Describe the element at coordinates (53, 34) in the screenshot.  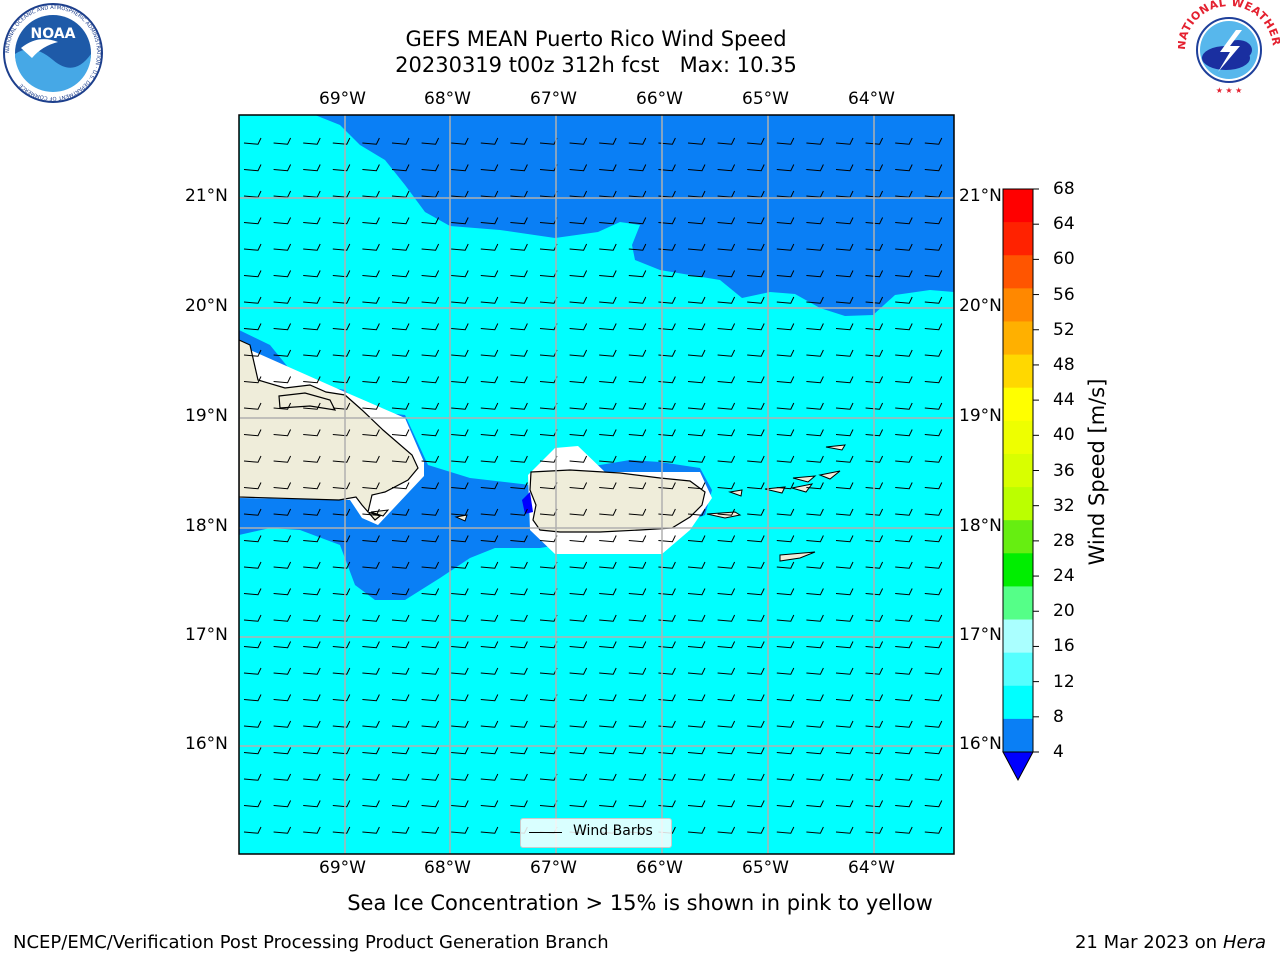
I see `noaa-text: NOAA` at that location.